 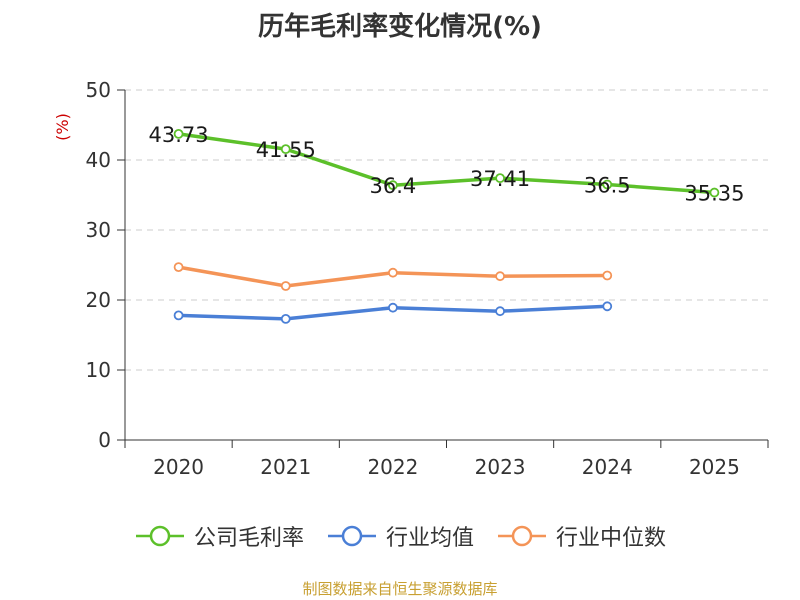 What do you see at coordinates (178, 467) in the screenshot?
I see `x-tick-label: 2020` at bounding box center [178, 467].